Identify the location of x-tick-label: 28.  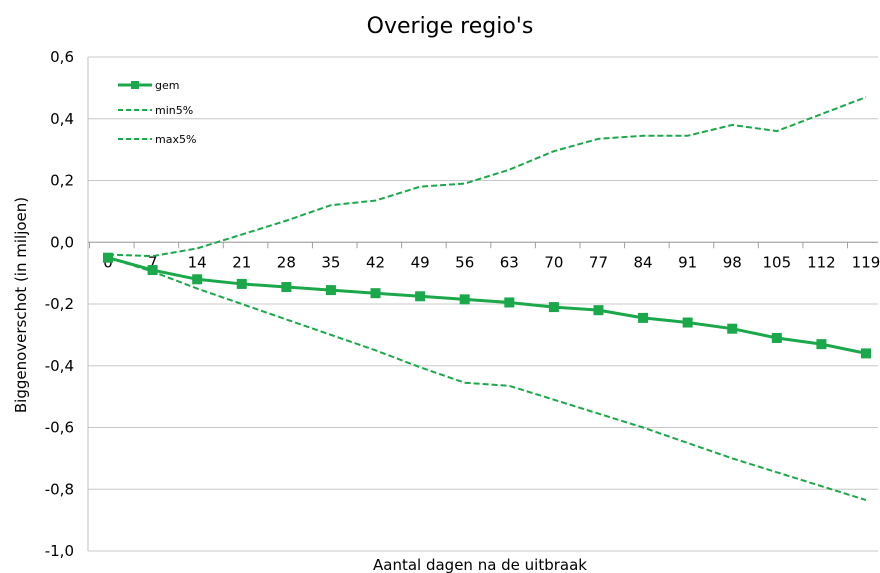
(286, 262).